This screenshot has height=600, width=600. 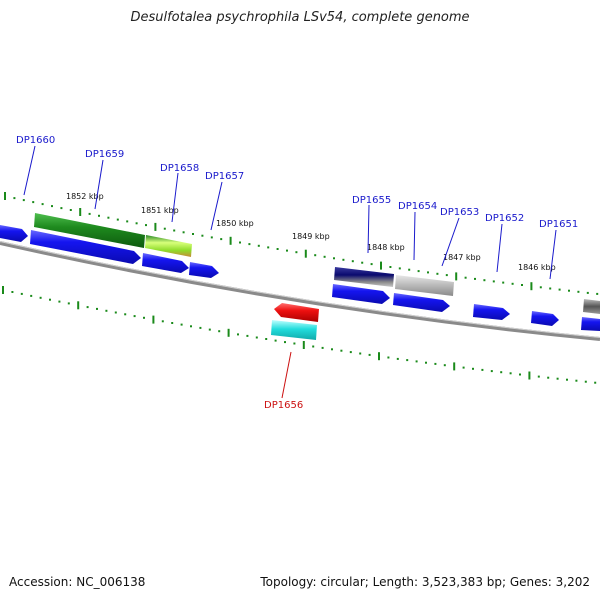 I want to click on gene-label-dp1651: DP1651, so click(x=558, y=224).